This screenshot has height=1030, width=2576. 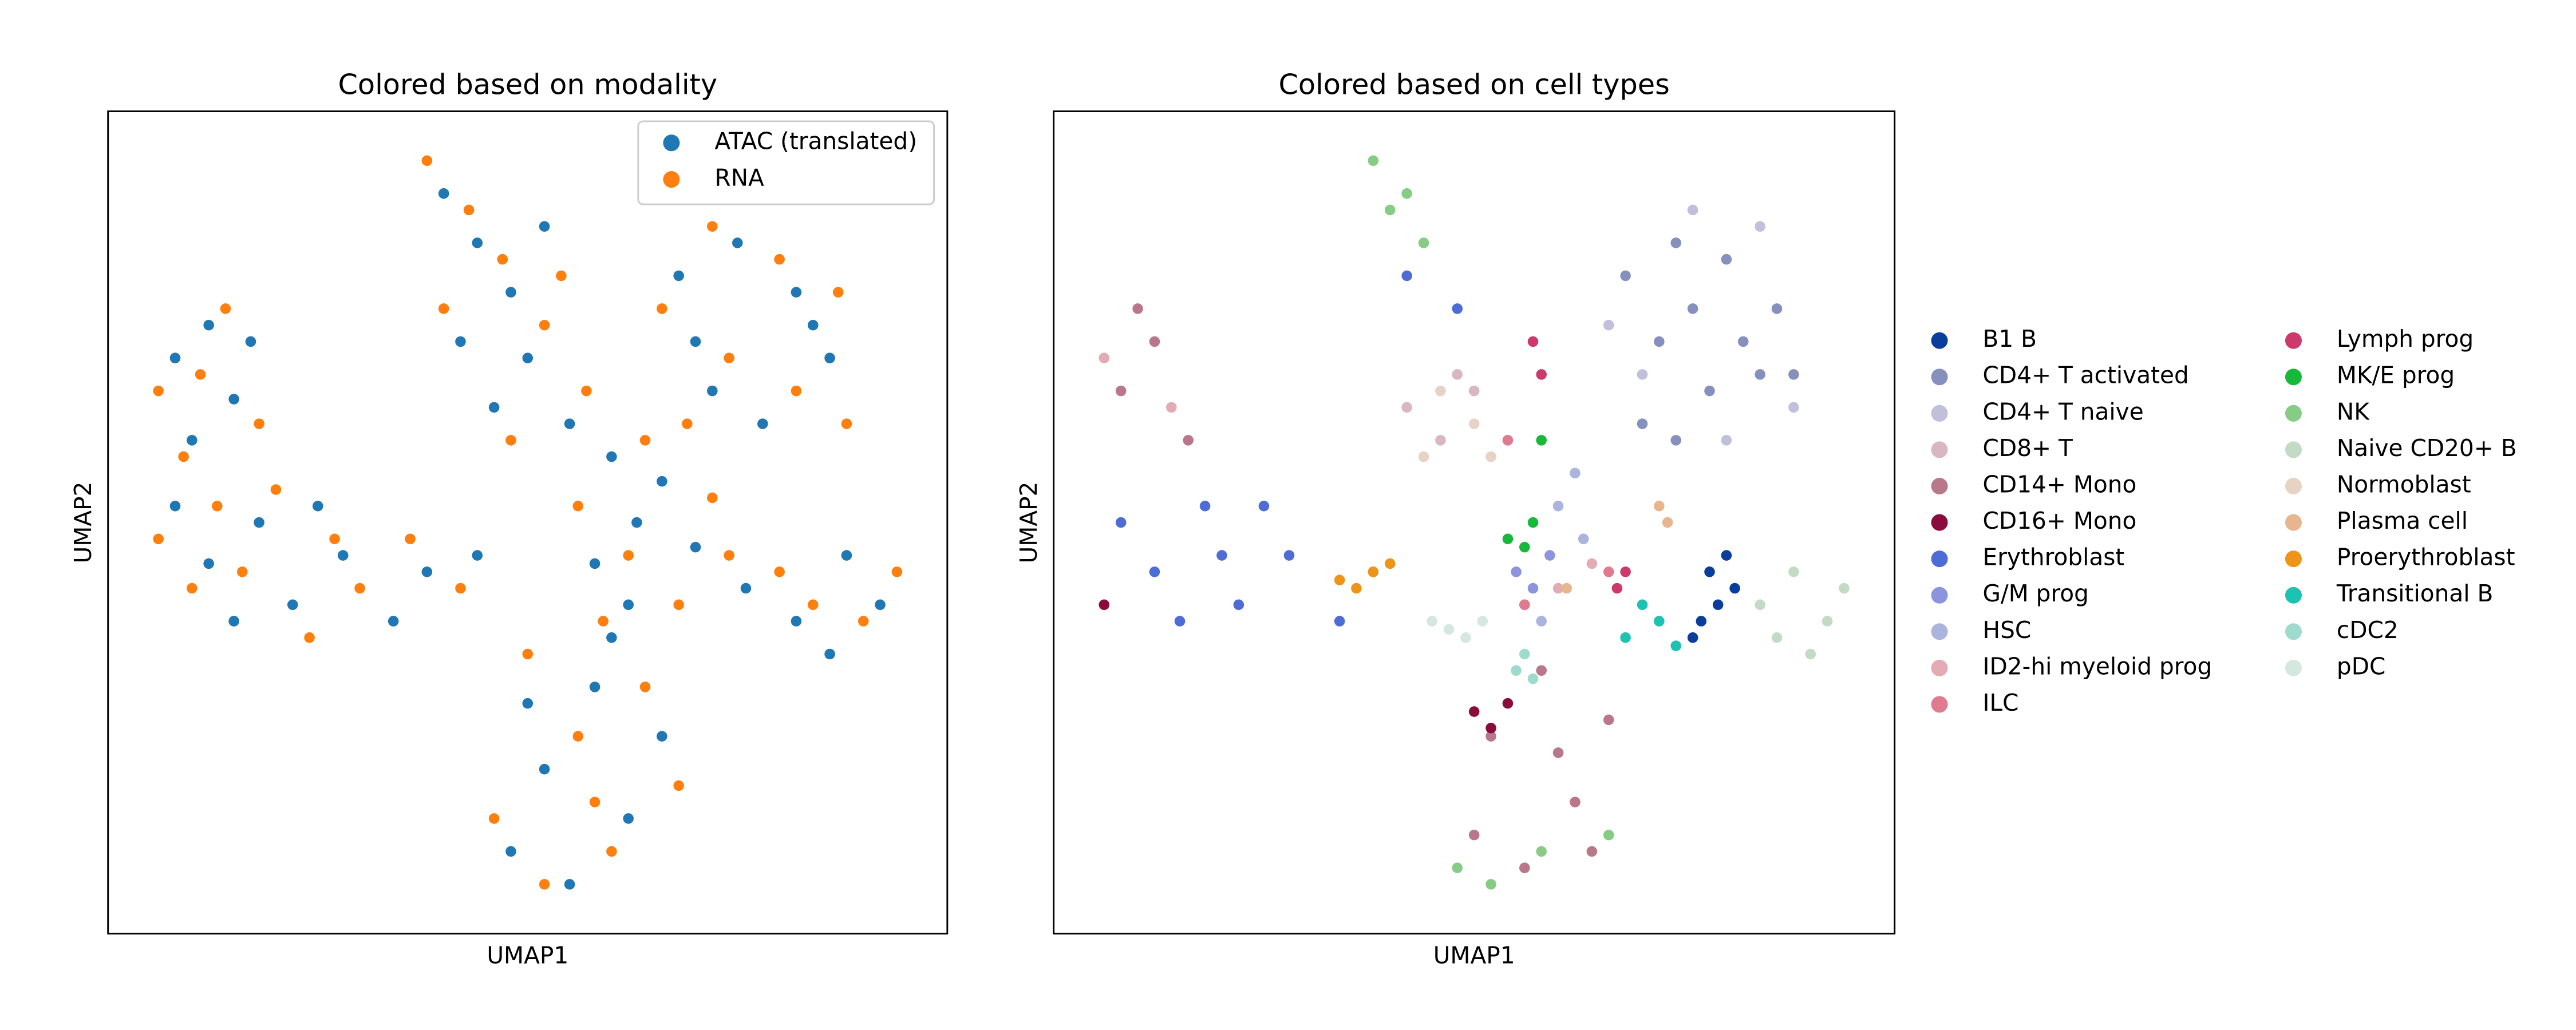 I want to click on legend-label: Plasma cell, so click(x=2402, y=520).